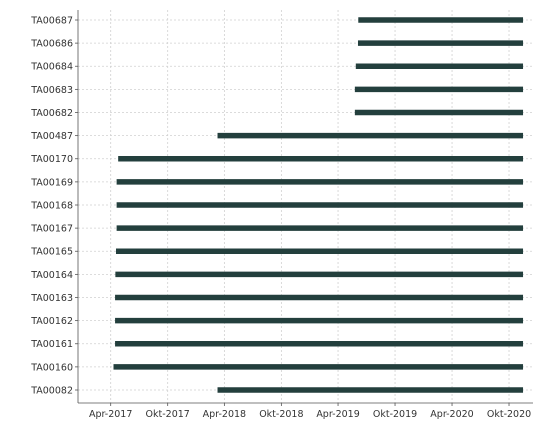 The image size is (550, 431). Describe the element at coordinates (318, 367) in the screenshot. I see `bar-ta00160` at that location.